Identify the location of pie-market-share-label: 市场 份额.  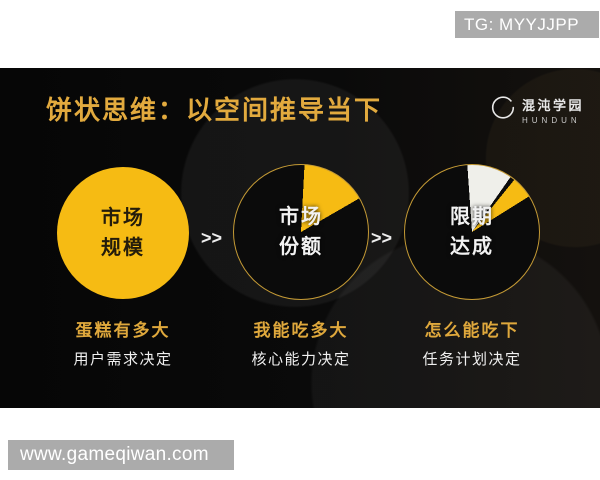
(301, 232).